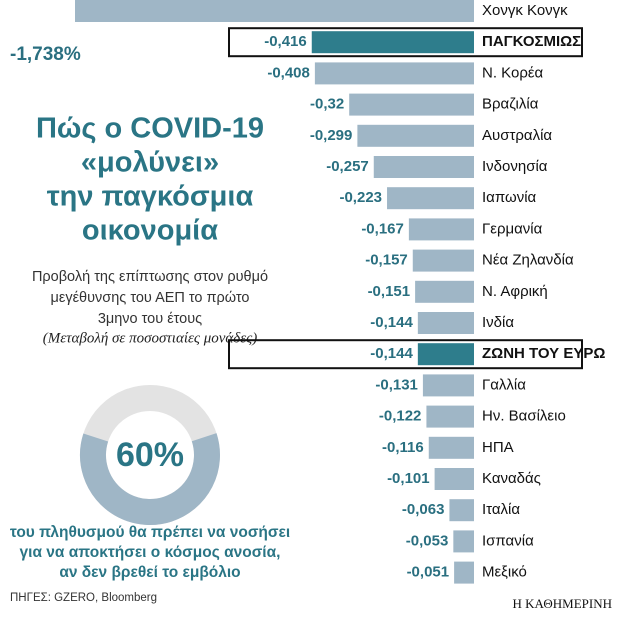 This screenshot has height=625, width=620. Describe the element at coordinates (327, 104) in the screenshot. I see `value-label: -0,32` at that location.